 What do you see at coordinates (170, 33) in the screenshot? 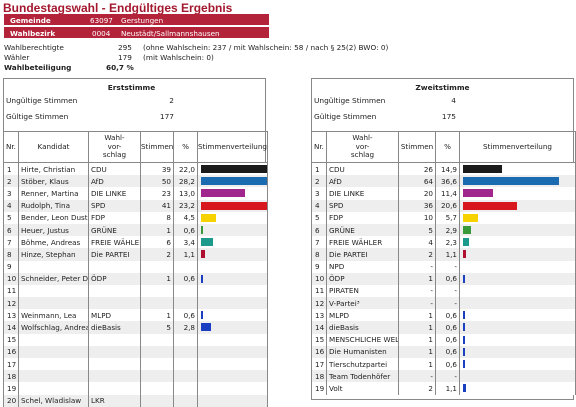
I see `wahlbezirk-name: Neustädt/Sallmannshausen` at bounding box center [170, 33].